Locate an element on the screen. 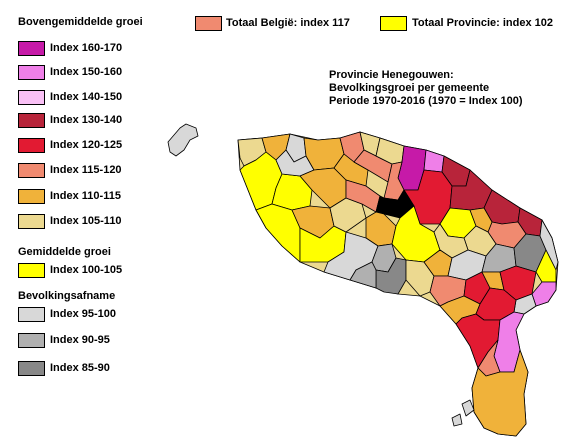 This screenshot has width=578, height=445. map-title-line-2: Bevolkingsgroei per gemeente is located at coordinates (409, 88).